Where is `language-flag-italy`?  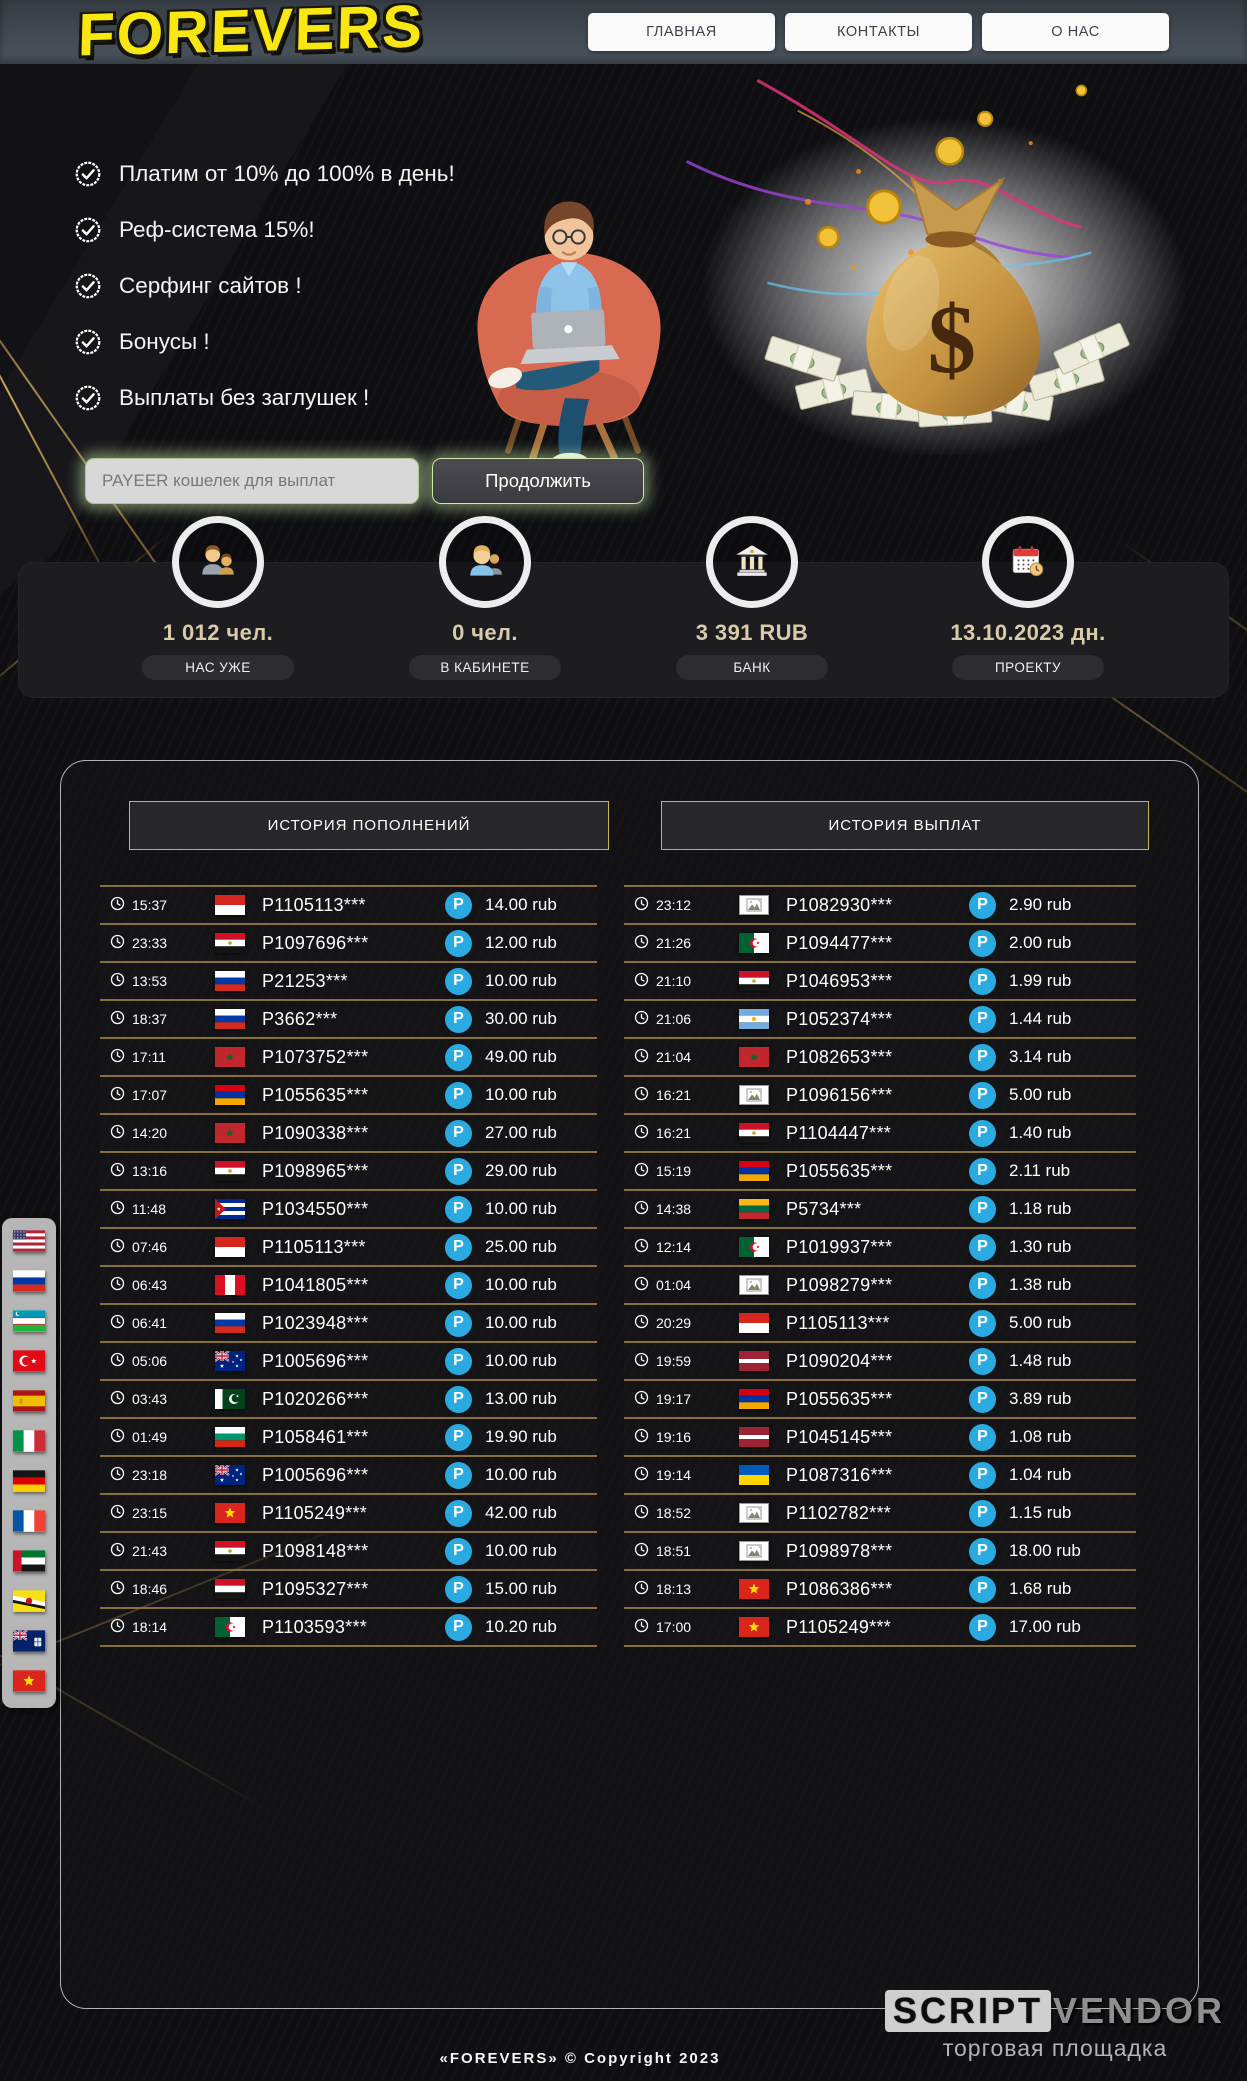
language-flag-italy is located at coordinates (29, 1441).